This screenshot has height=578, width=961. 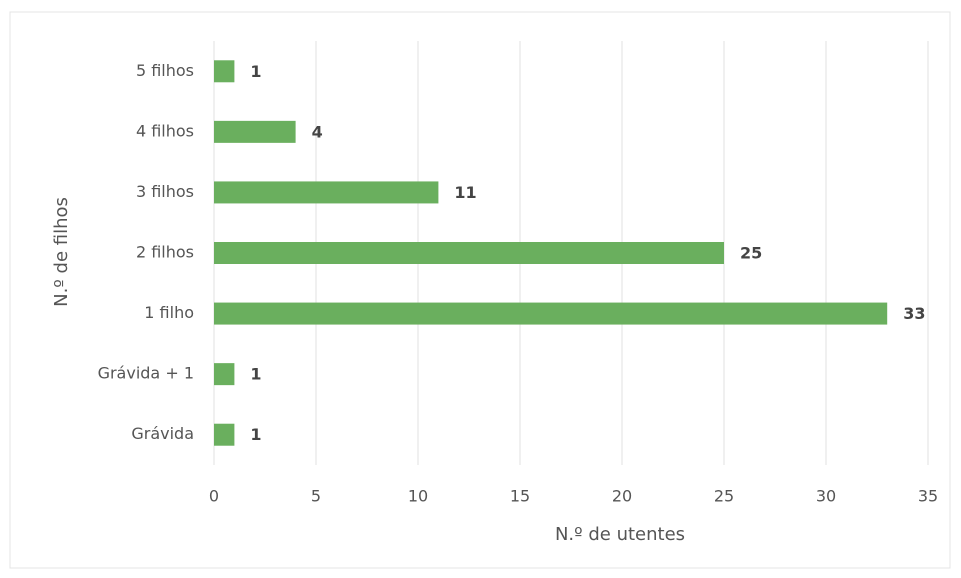 I want to click on x-tick-label: 20, so click(x=622, y=496).